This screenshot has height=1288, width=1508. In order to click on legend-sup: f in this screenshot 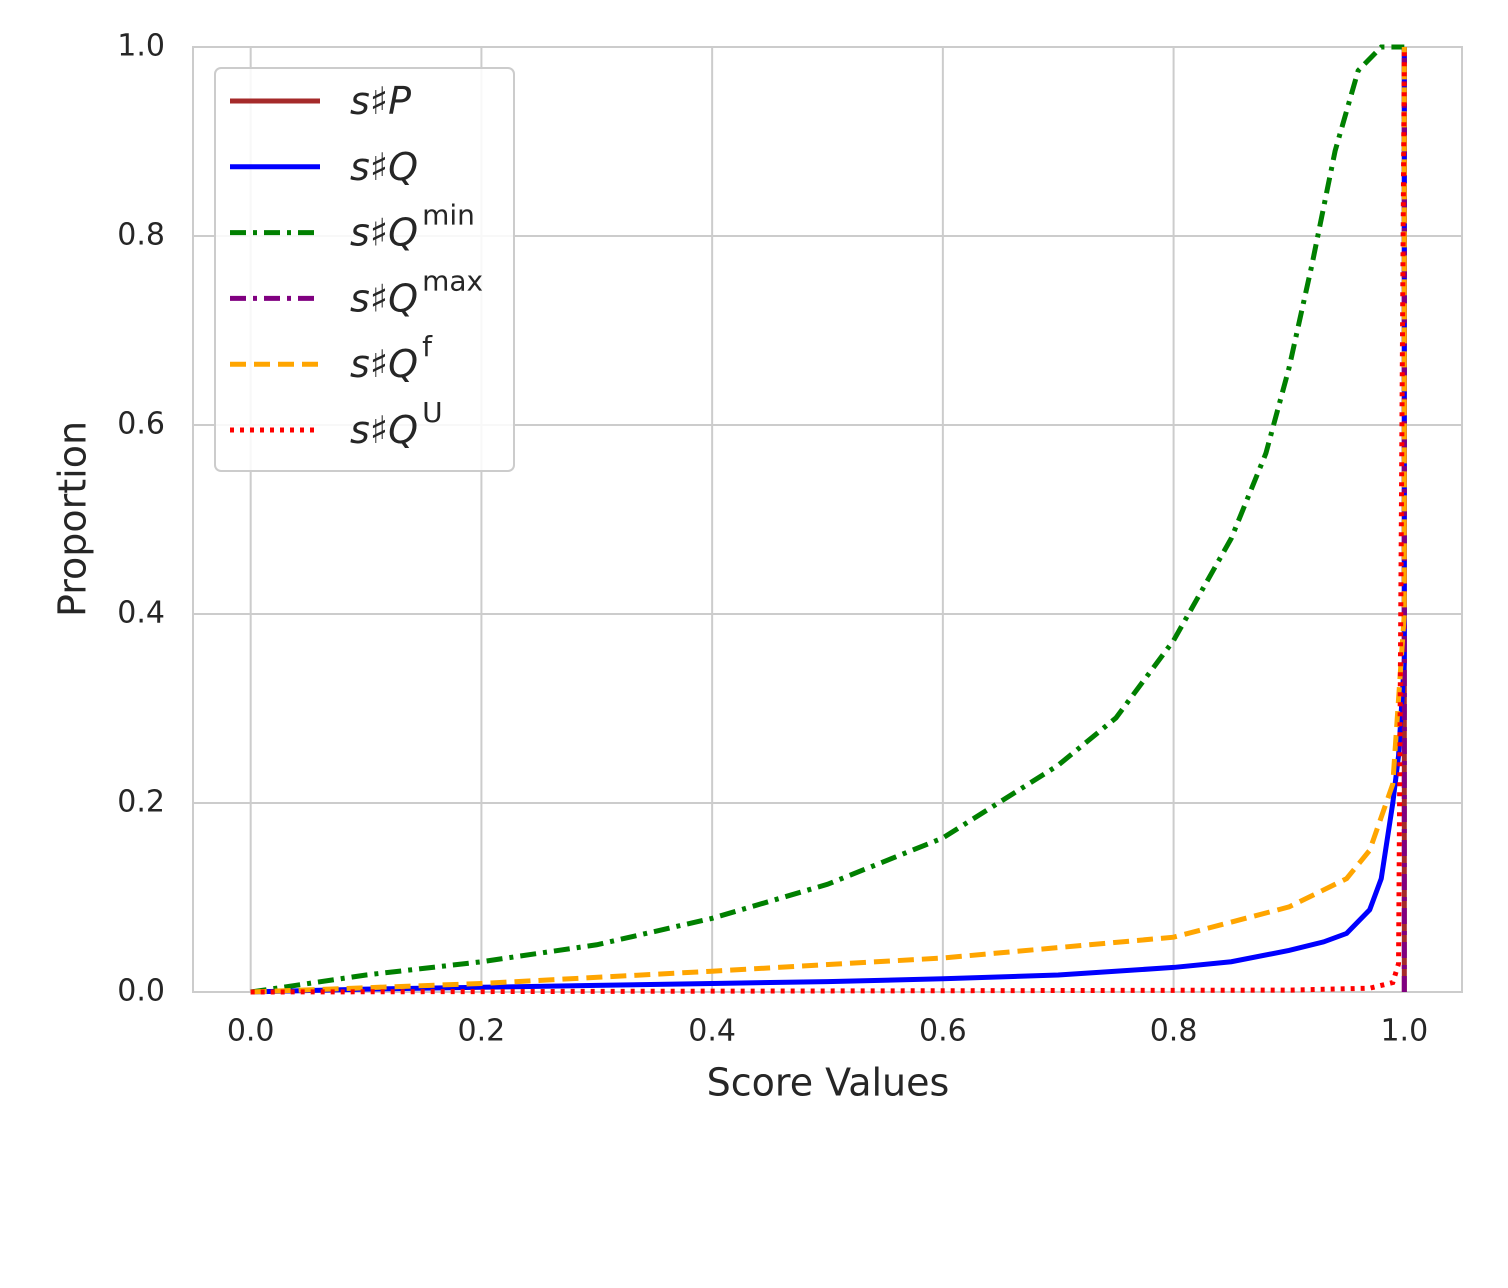, I will do `click(427, 346)`.